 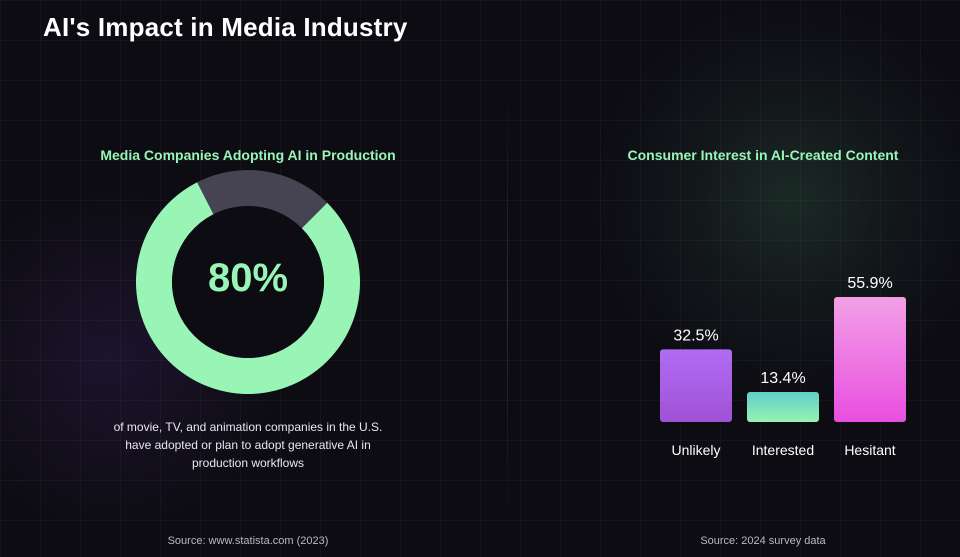 I want to click on bar-value-label-interested: 13.4%, so click(x=782, y=378).